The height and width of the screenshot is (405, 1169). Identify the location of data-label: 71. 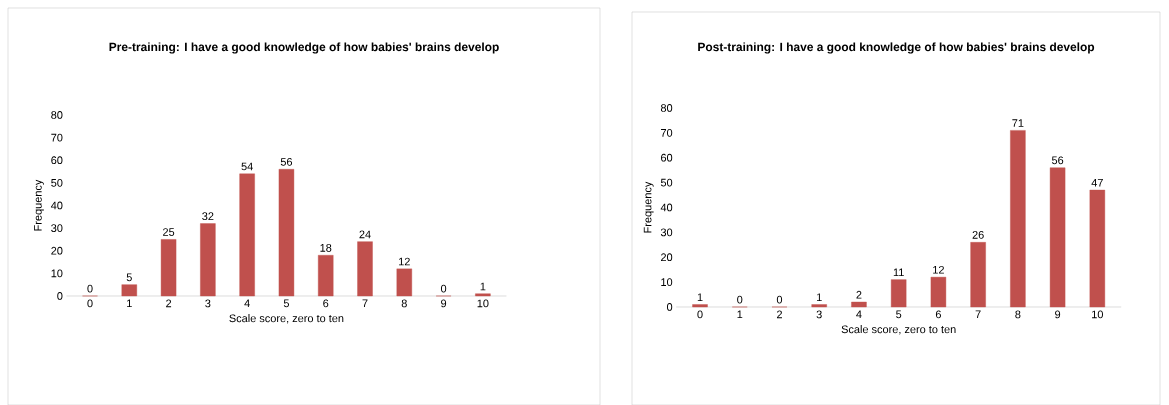
(1018, 123).